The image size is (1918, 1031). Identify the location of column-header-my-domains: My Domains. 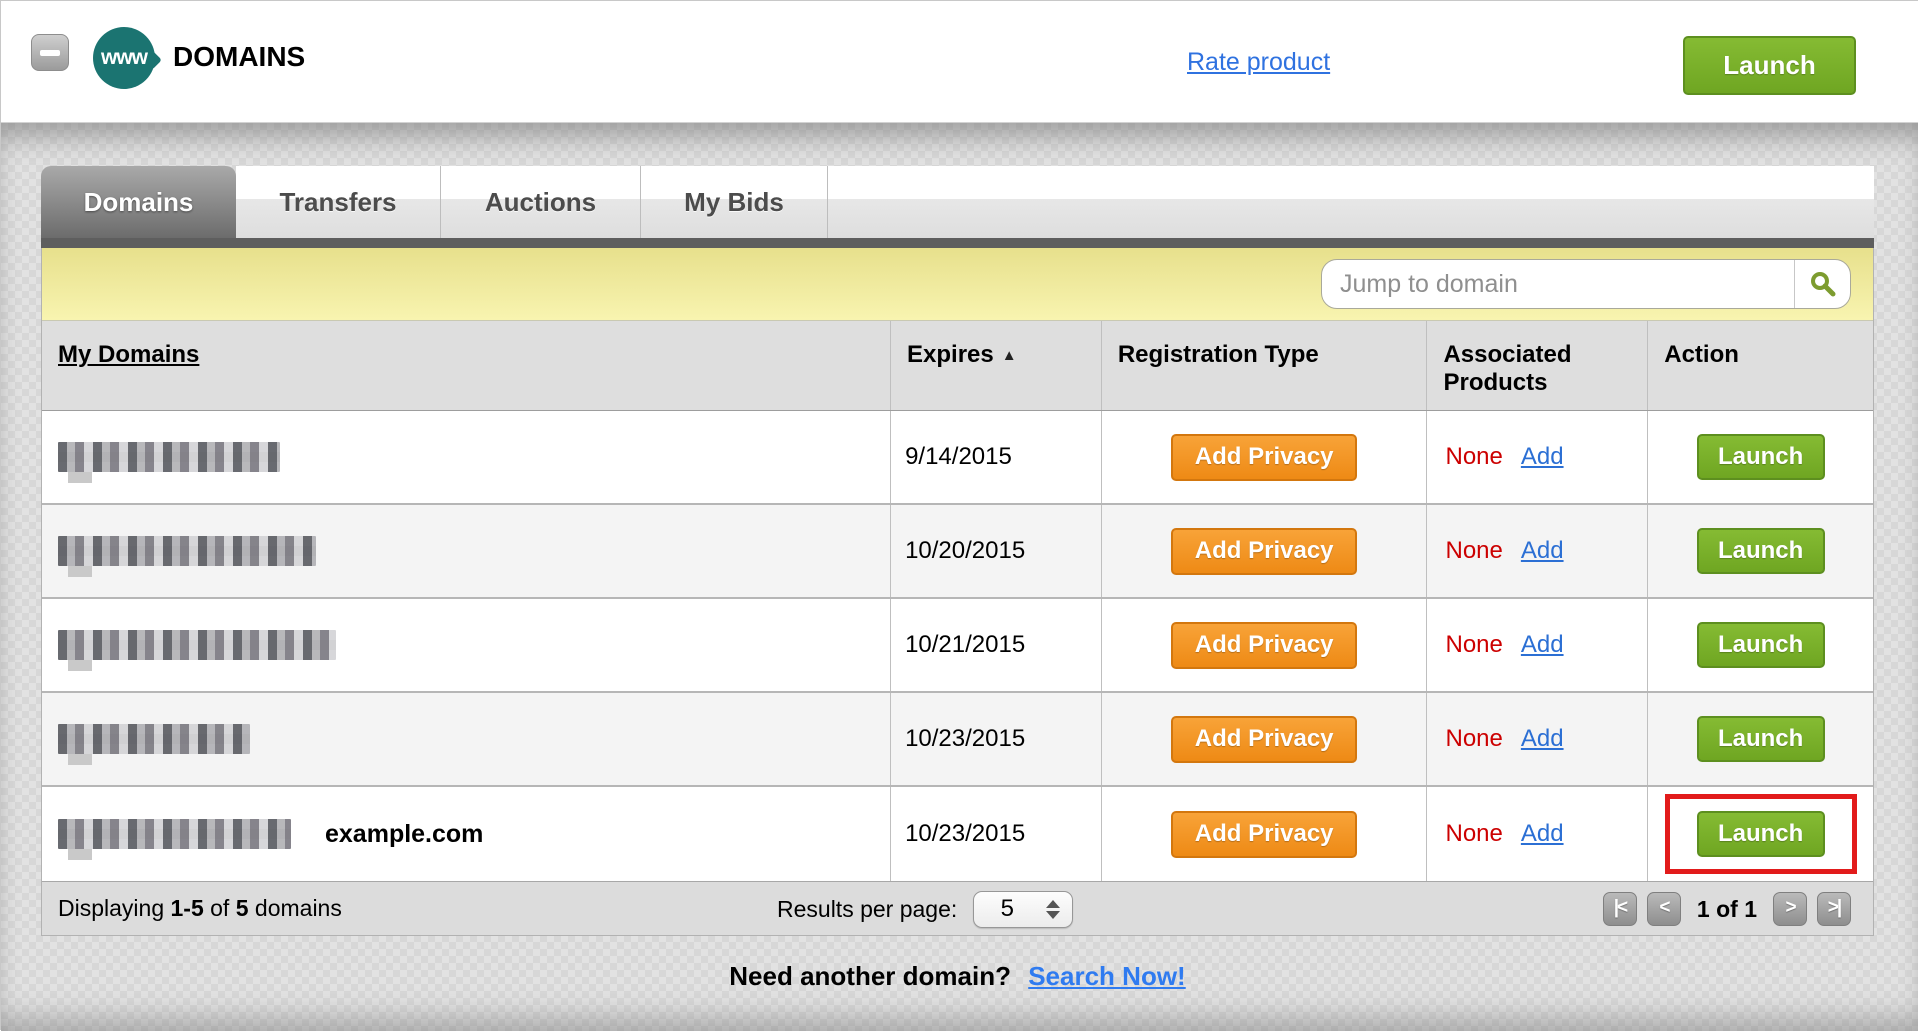
(466, 365).